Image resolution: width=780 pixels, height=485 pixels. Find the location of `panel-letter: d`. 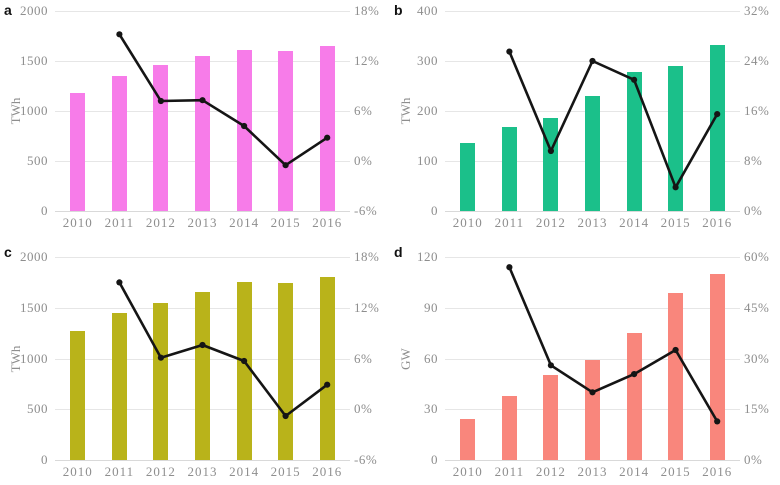

panel-letter: d is located at coordinates (398, 252).